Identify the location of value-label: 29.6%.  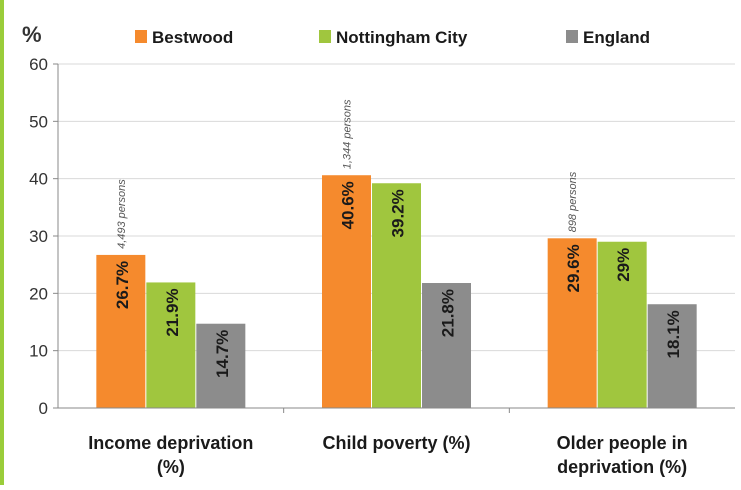
(573, 268).